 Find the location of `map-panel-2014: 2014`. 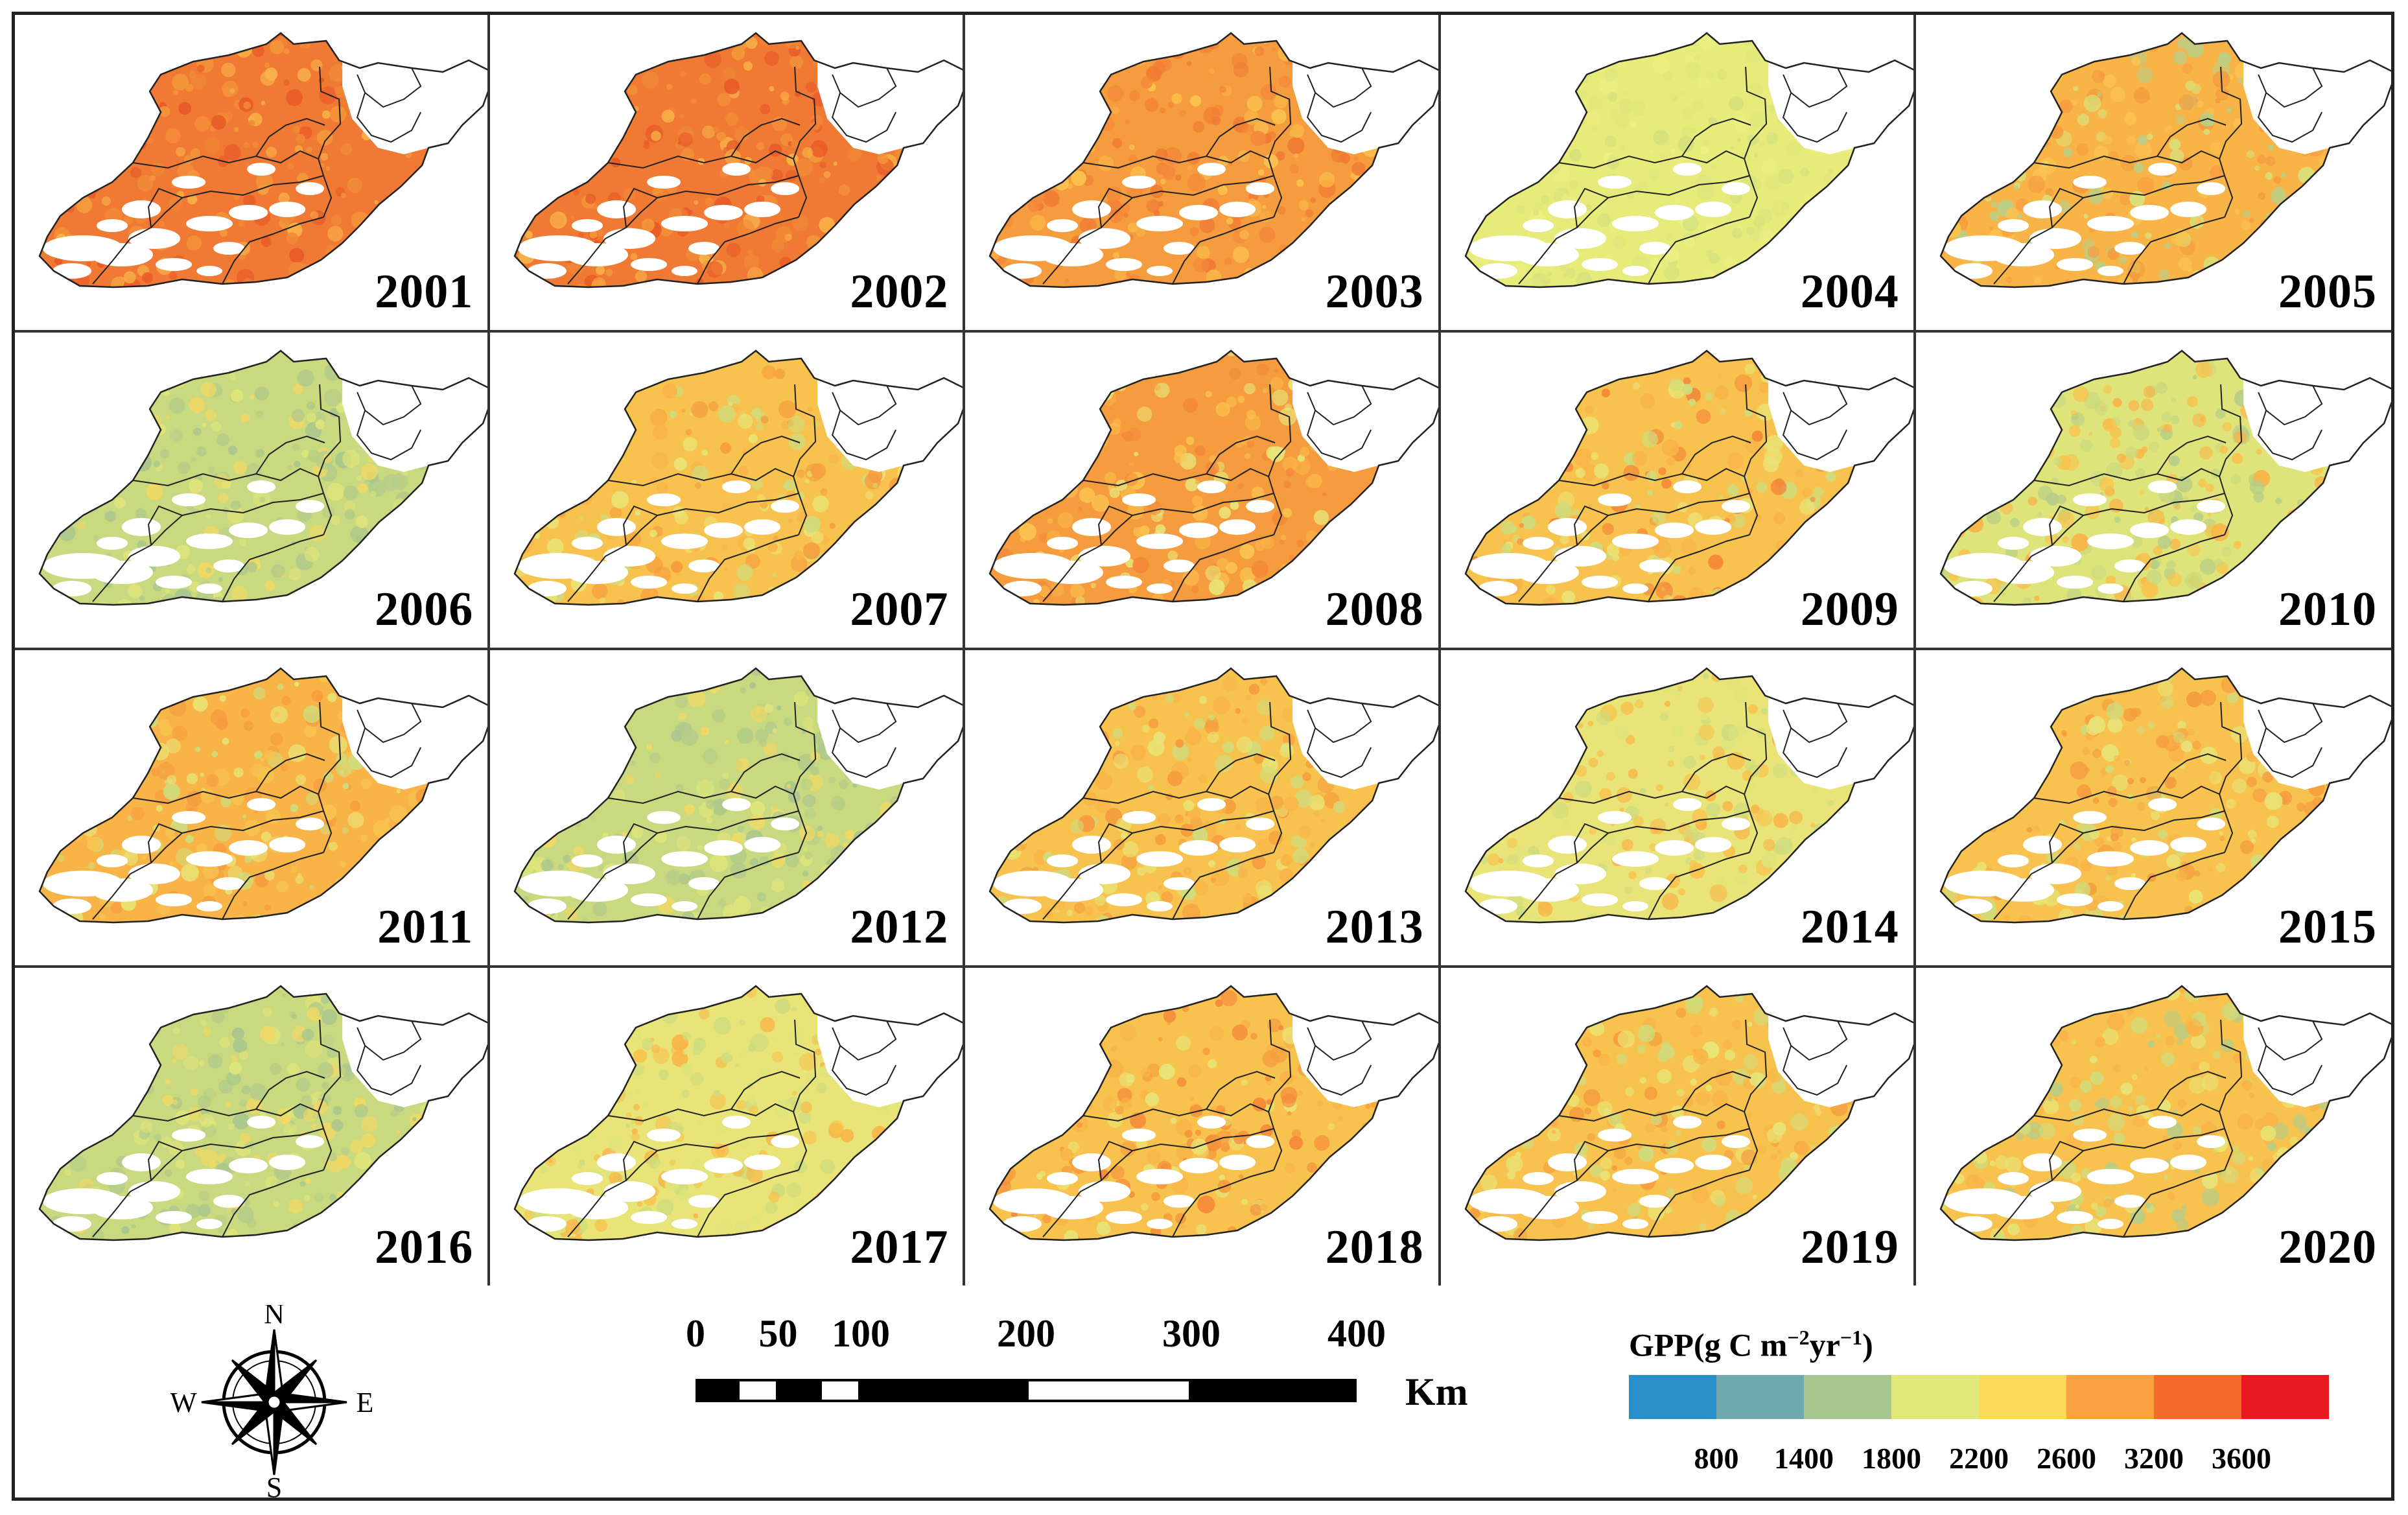

map-panel-2014: 2014 is located at coordinates (1678, 809).